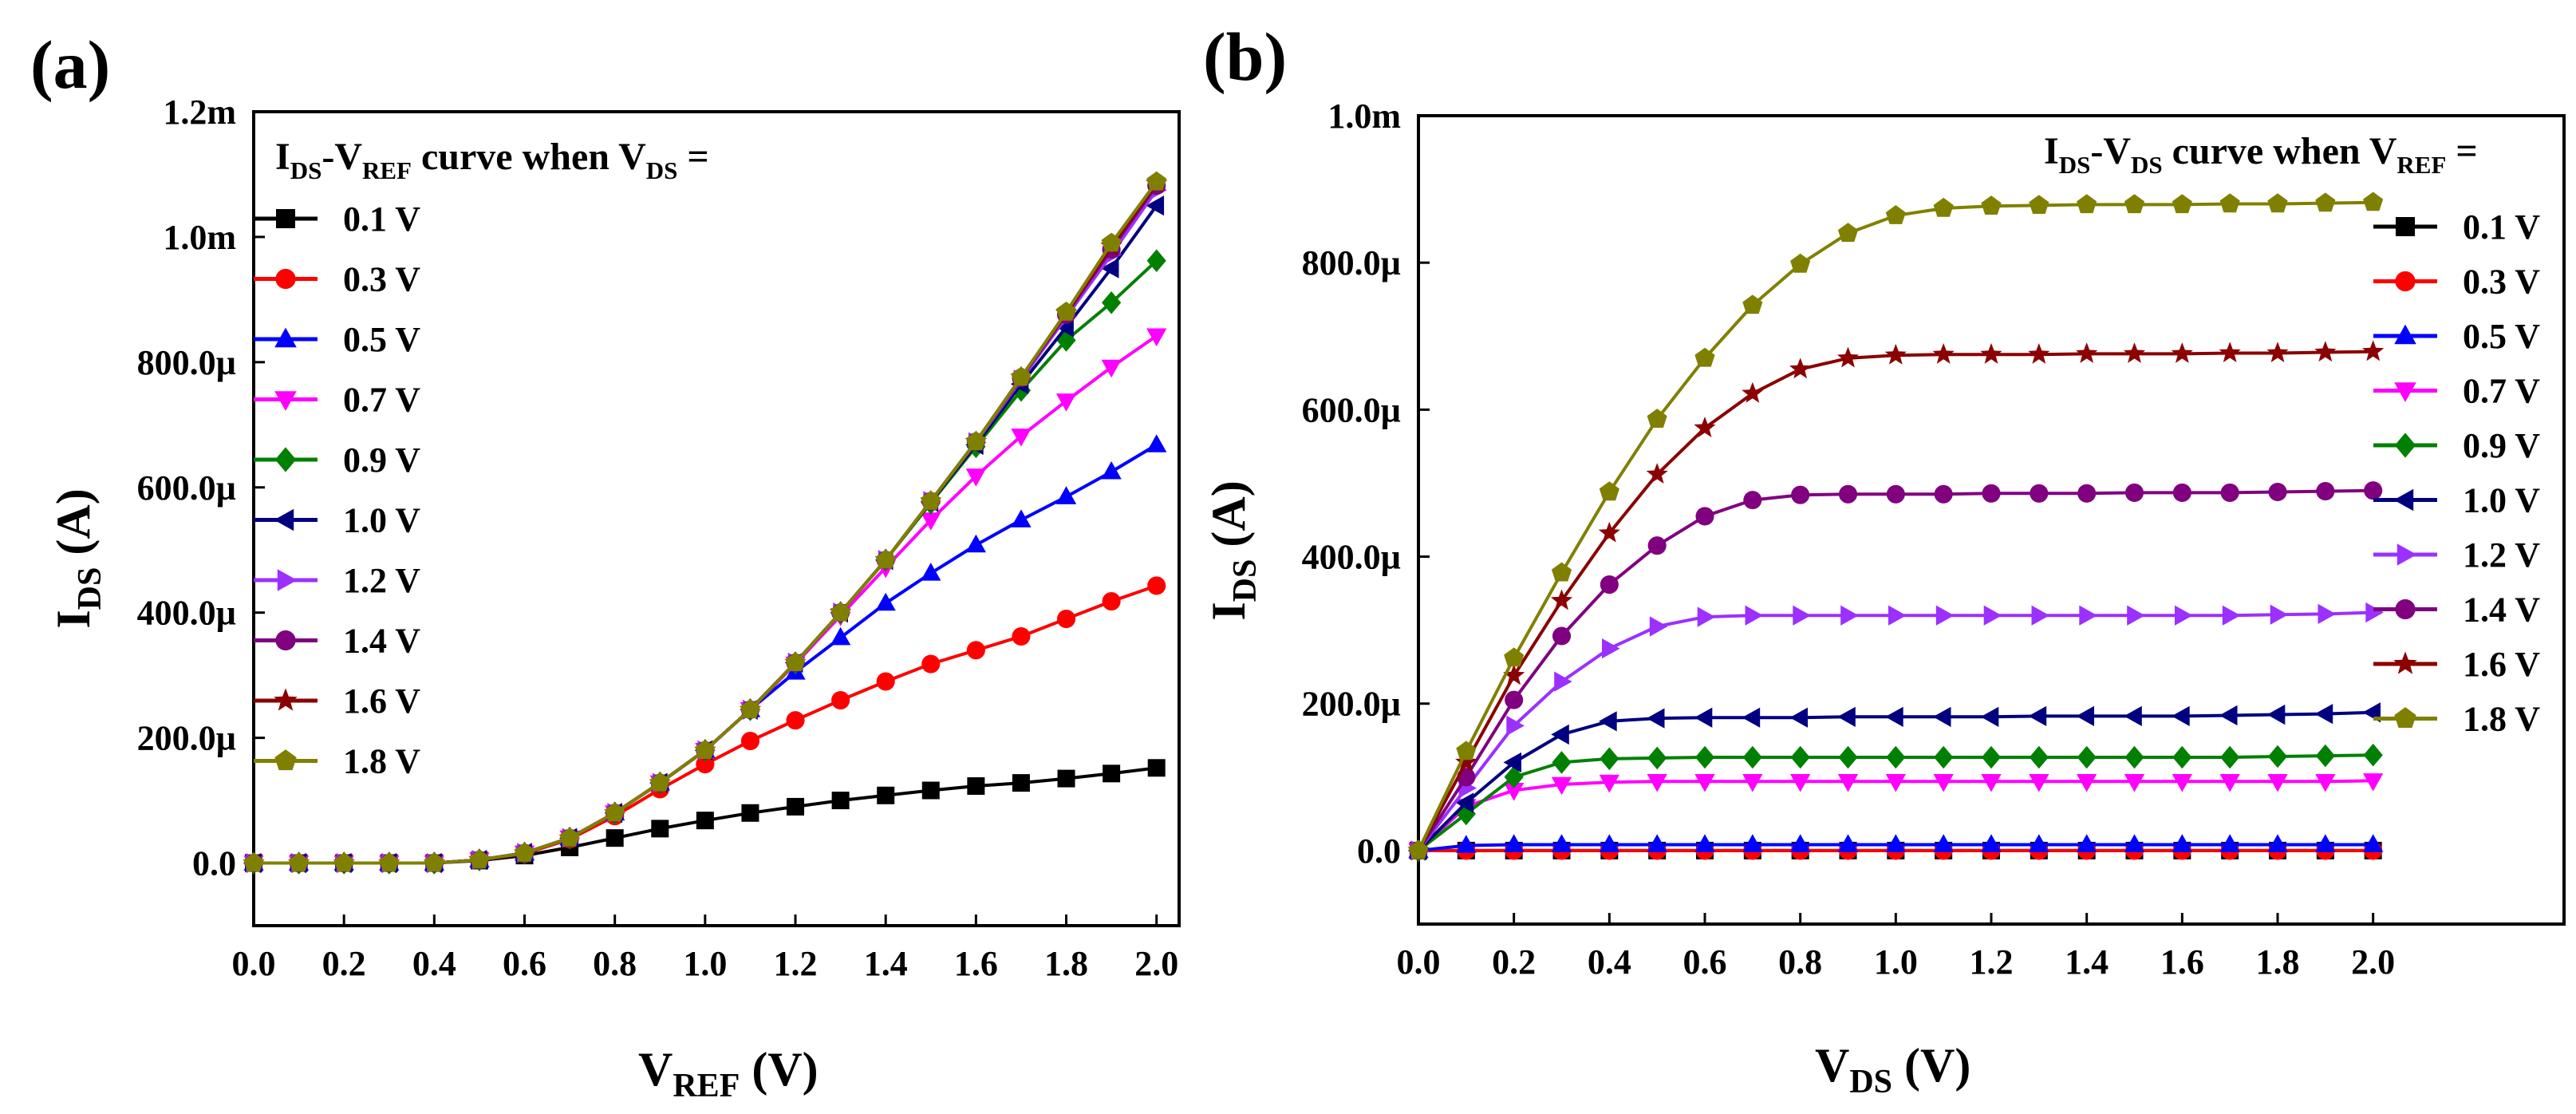  What do you see at coordinates (199, 237) in the screenshot?
I see `panel-a-y-tick-label: 1.0m` at bounding box center [199, 237].